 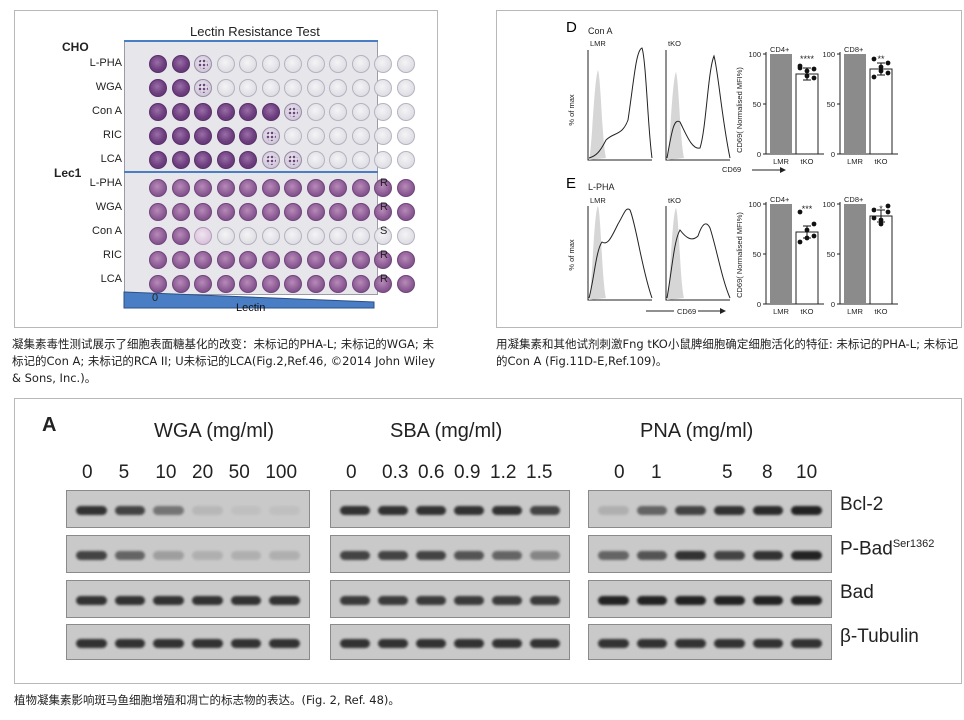 I want to click on panel-d-yaxis: % of max, so click(x=571, y=110).